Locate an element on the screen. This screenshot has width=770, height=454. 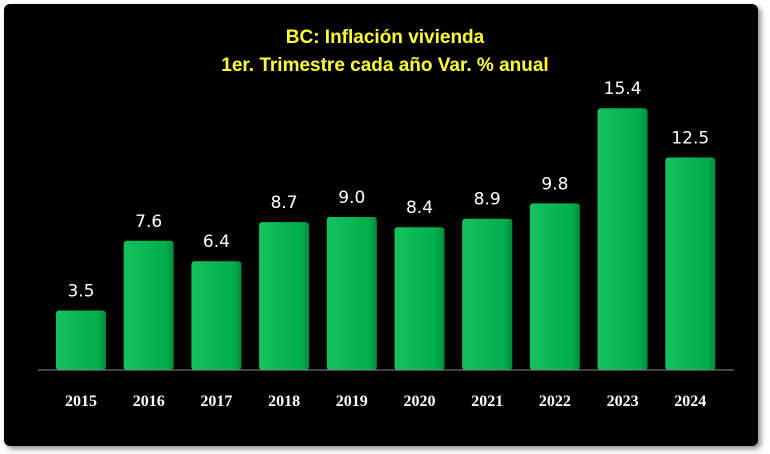
bar-2022 is located at coordinates (554, 286).